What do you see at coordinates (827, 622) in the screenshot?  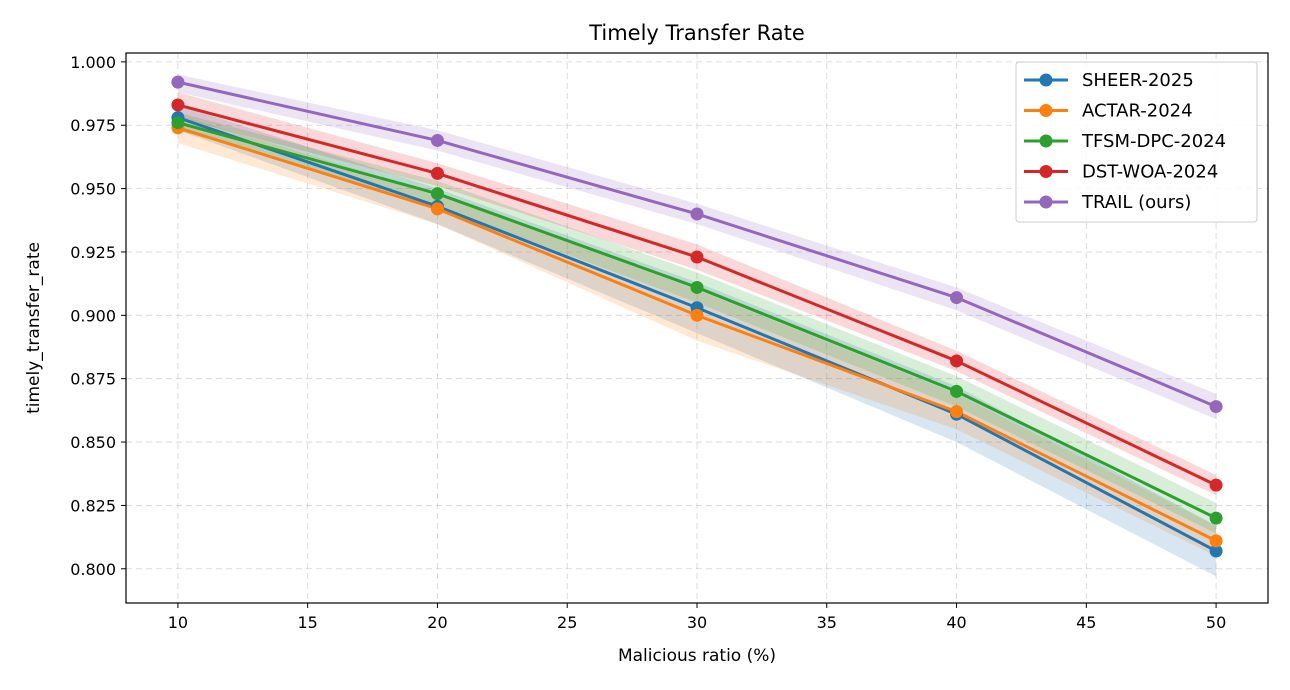 I see `x-tick-label: 35` at bounding box center [827, 622].